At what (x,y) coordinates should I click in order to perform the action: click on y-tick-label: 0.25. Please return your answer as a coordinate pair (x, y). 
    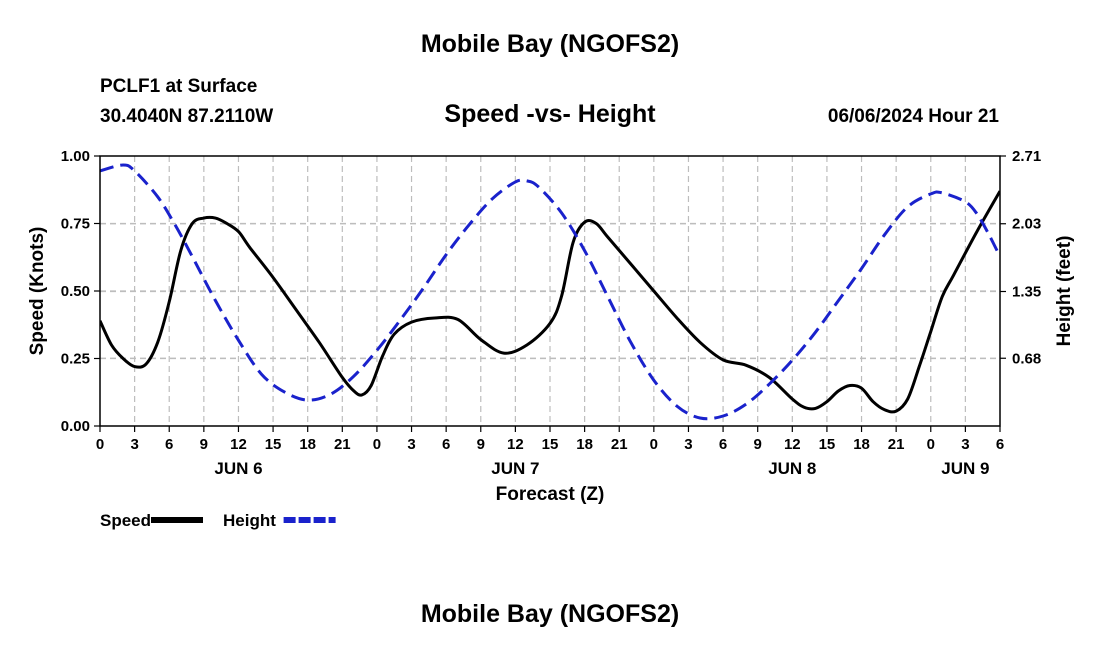
    Looking at the image, I should click on (75, 359).